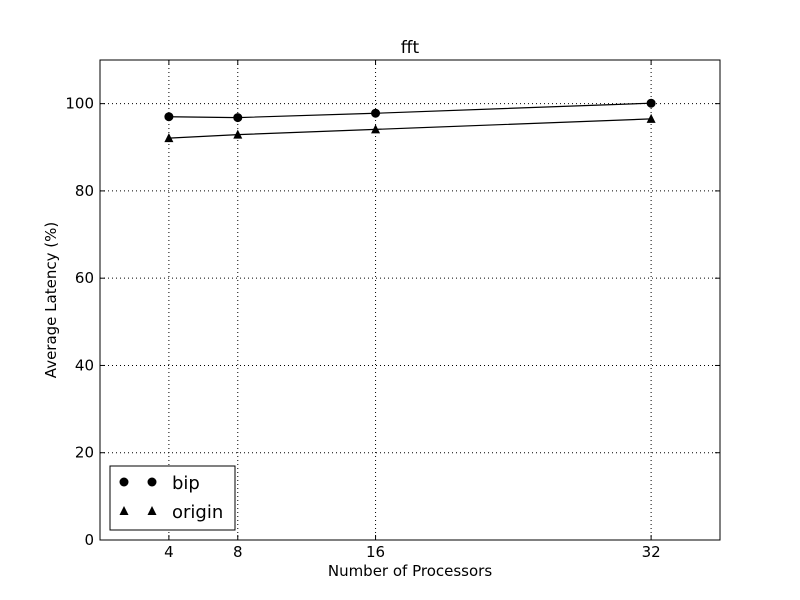 This screenshot has height=600, width=800. What do you see at coordinates (197, 512) in the screenshot?
I see `legend-label-origin: origin` at bounding box center [197, 512].